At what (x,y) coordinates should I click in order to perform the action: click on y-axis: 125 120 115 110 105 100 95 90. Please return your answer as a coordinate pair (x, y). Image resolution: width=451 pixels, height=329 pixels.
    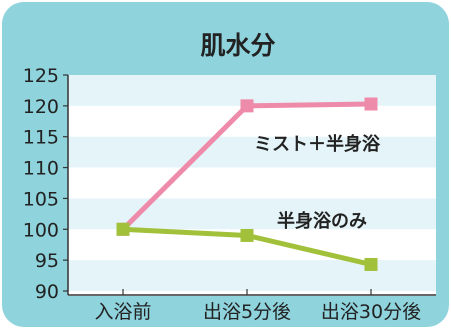
    Looking at the image, I should click on (46, 184).